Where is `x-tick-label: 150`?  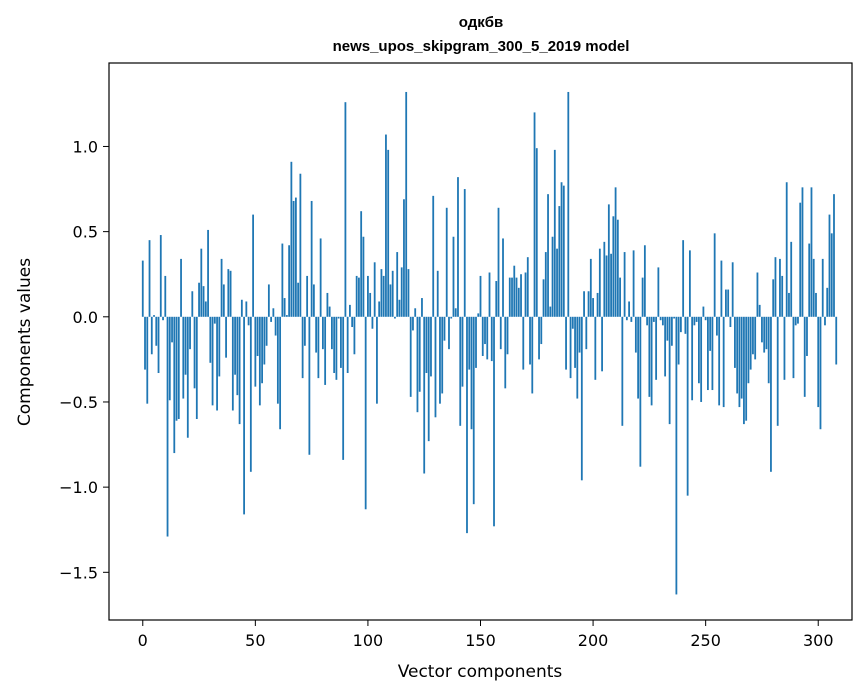 x-tick-label: 150 is located at coordinates (480, 640).